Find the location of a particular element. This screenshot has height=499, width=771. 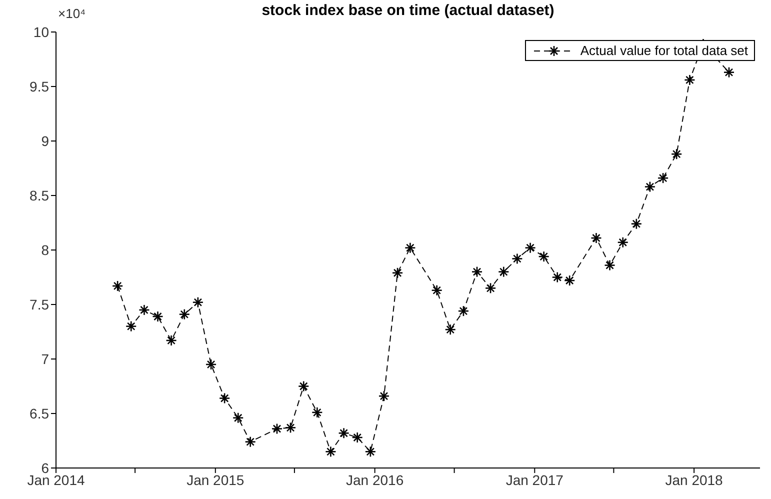

y-tick-label: 9 is located at coordinates (45, 140).